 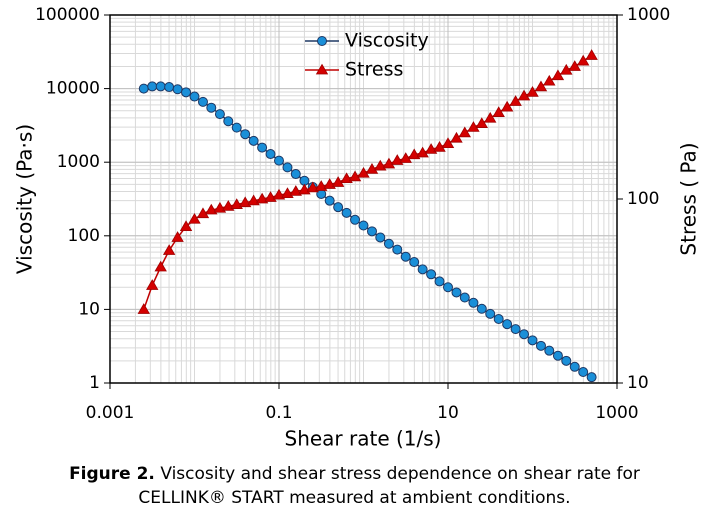 I want to click on x-axis-label: Shear rate (1/s), so click(x=363, y=439).